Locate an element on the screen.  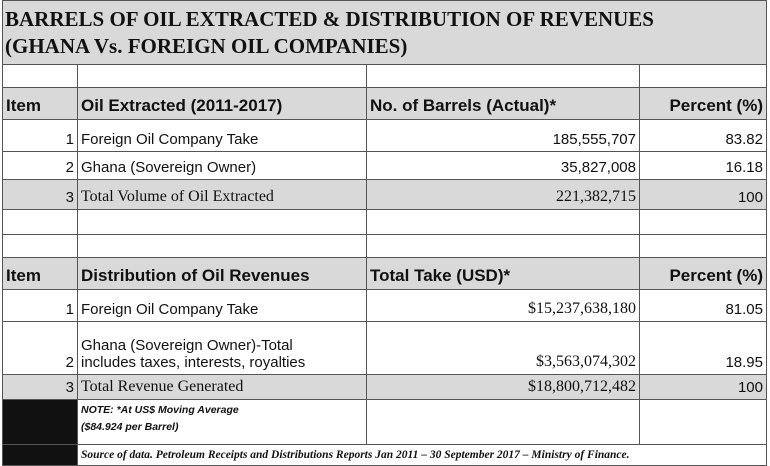
table-cell: Total Revenue Generated is located at coordinates (222, 387).